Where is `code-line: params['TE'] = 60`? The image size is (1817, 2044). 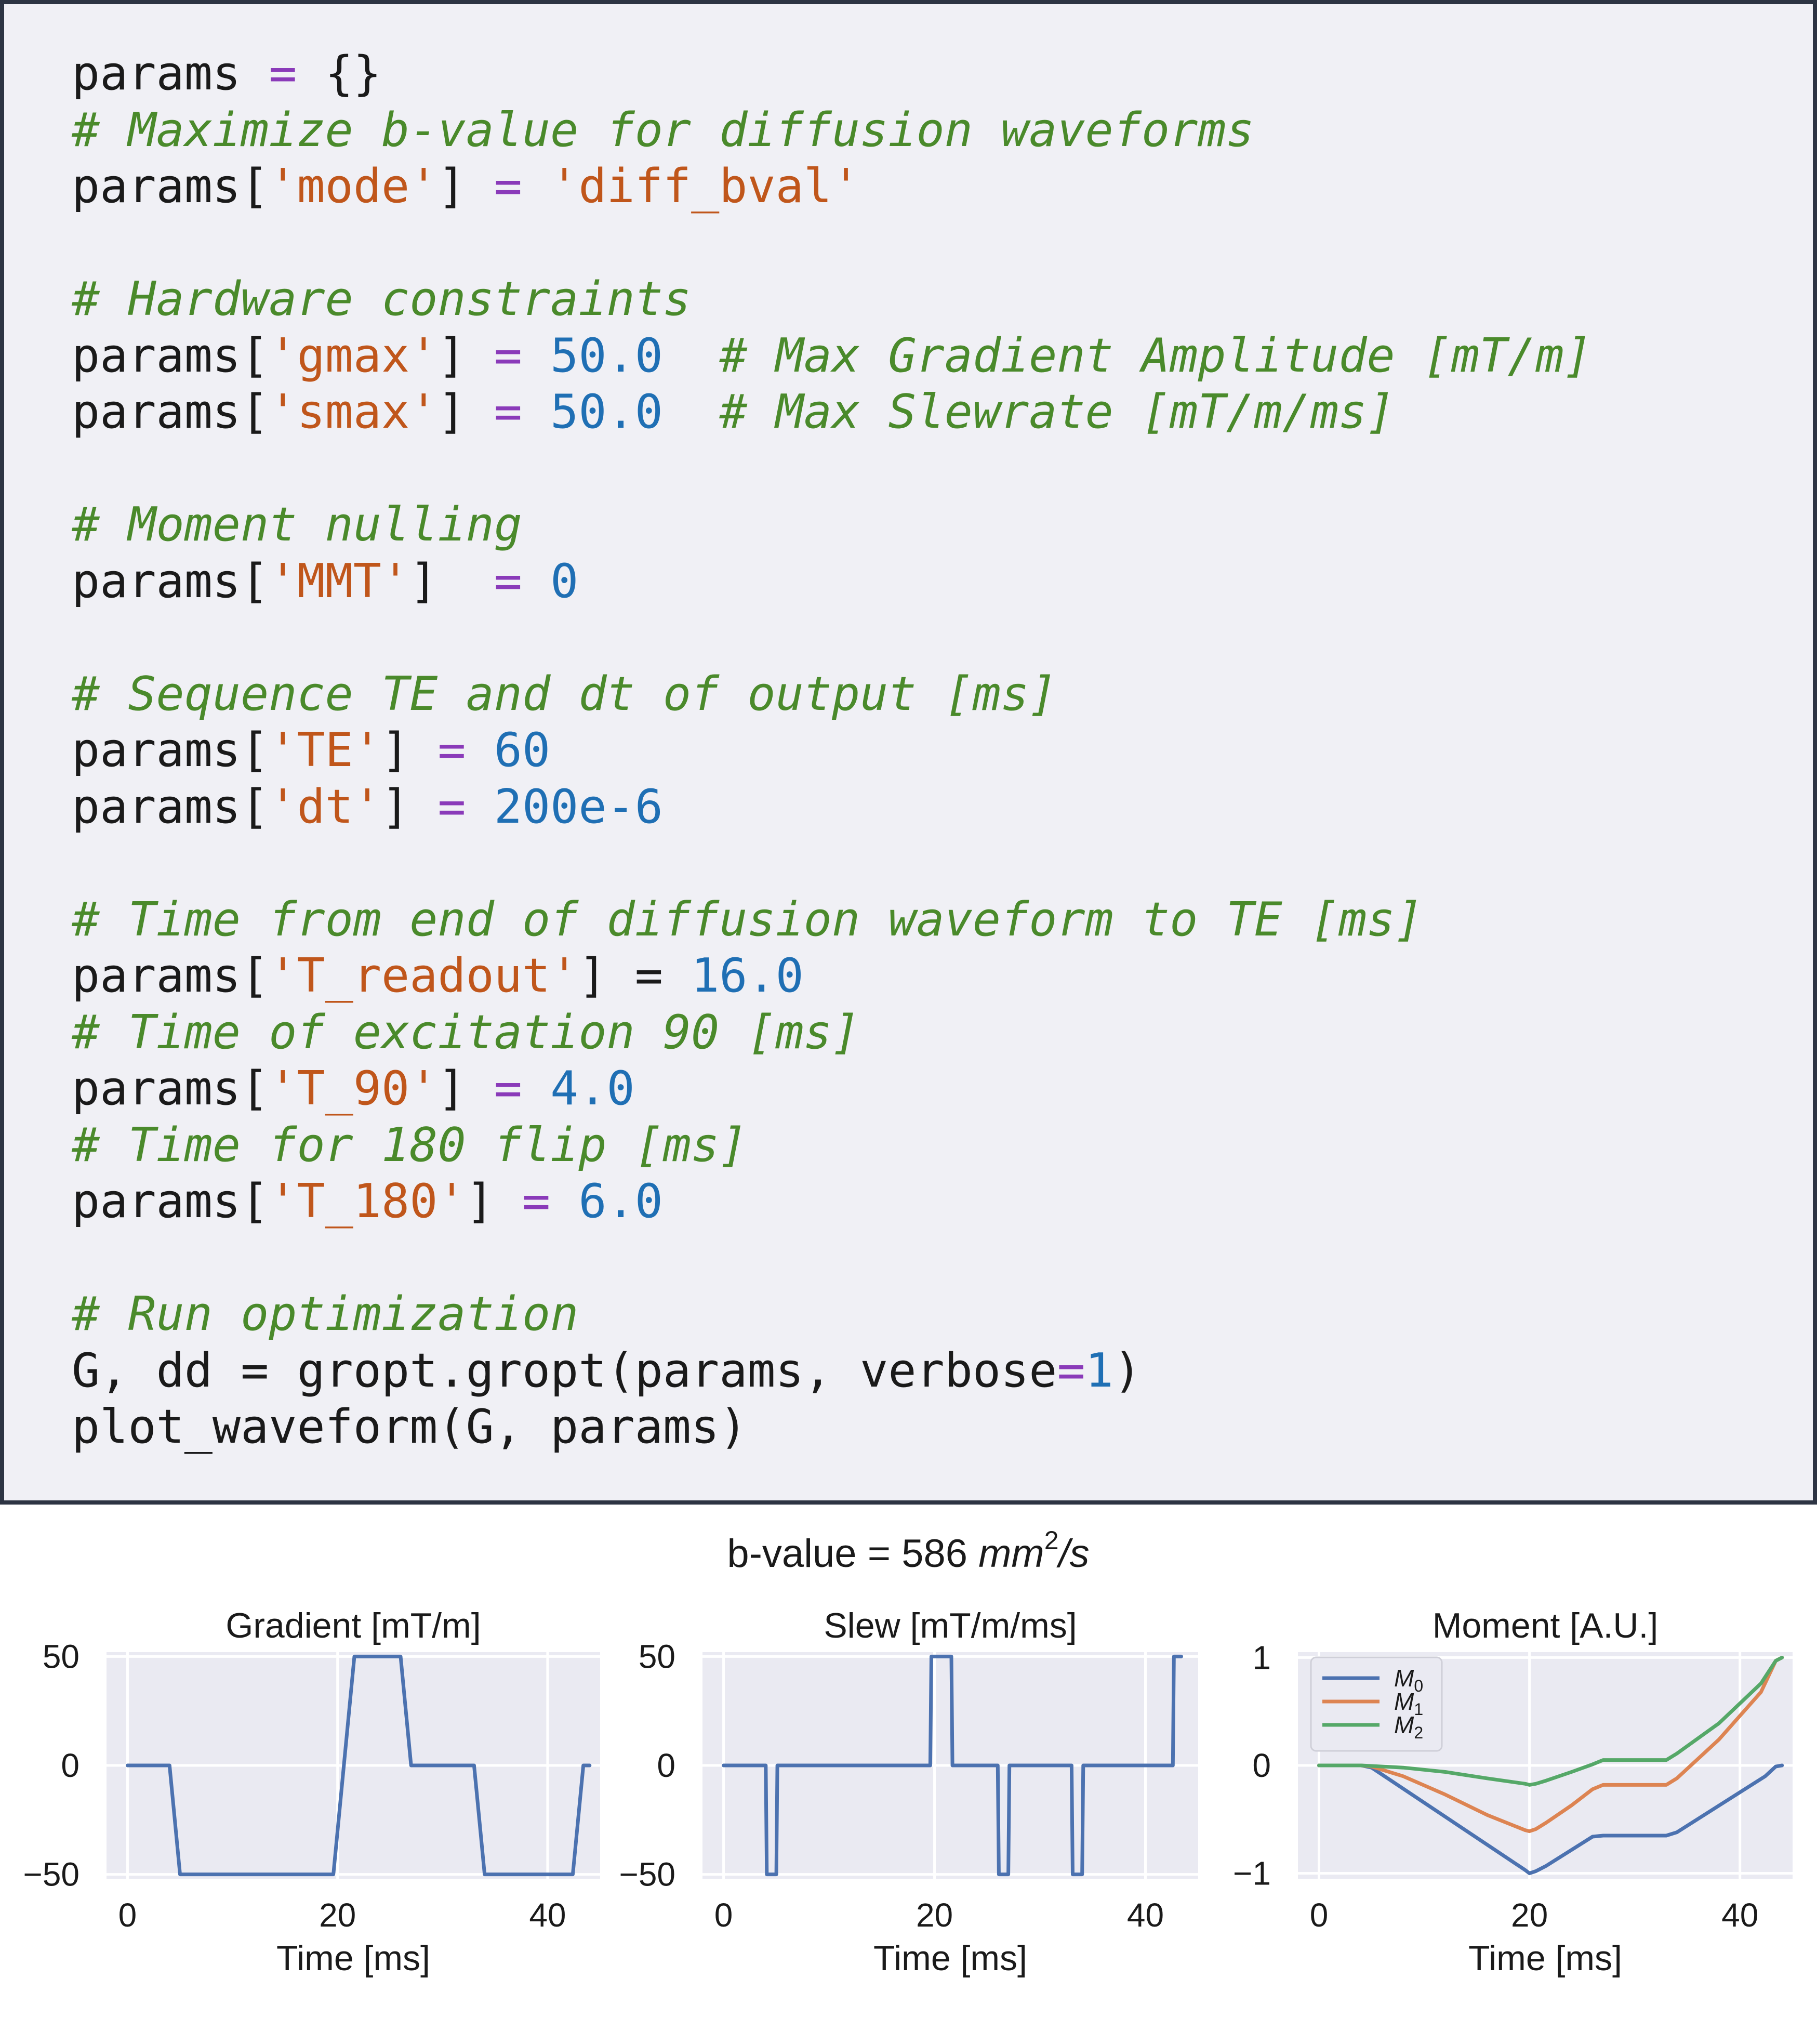
code-line: params['TE'] = 60 is located at coordinates (832, 750).